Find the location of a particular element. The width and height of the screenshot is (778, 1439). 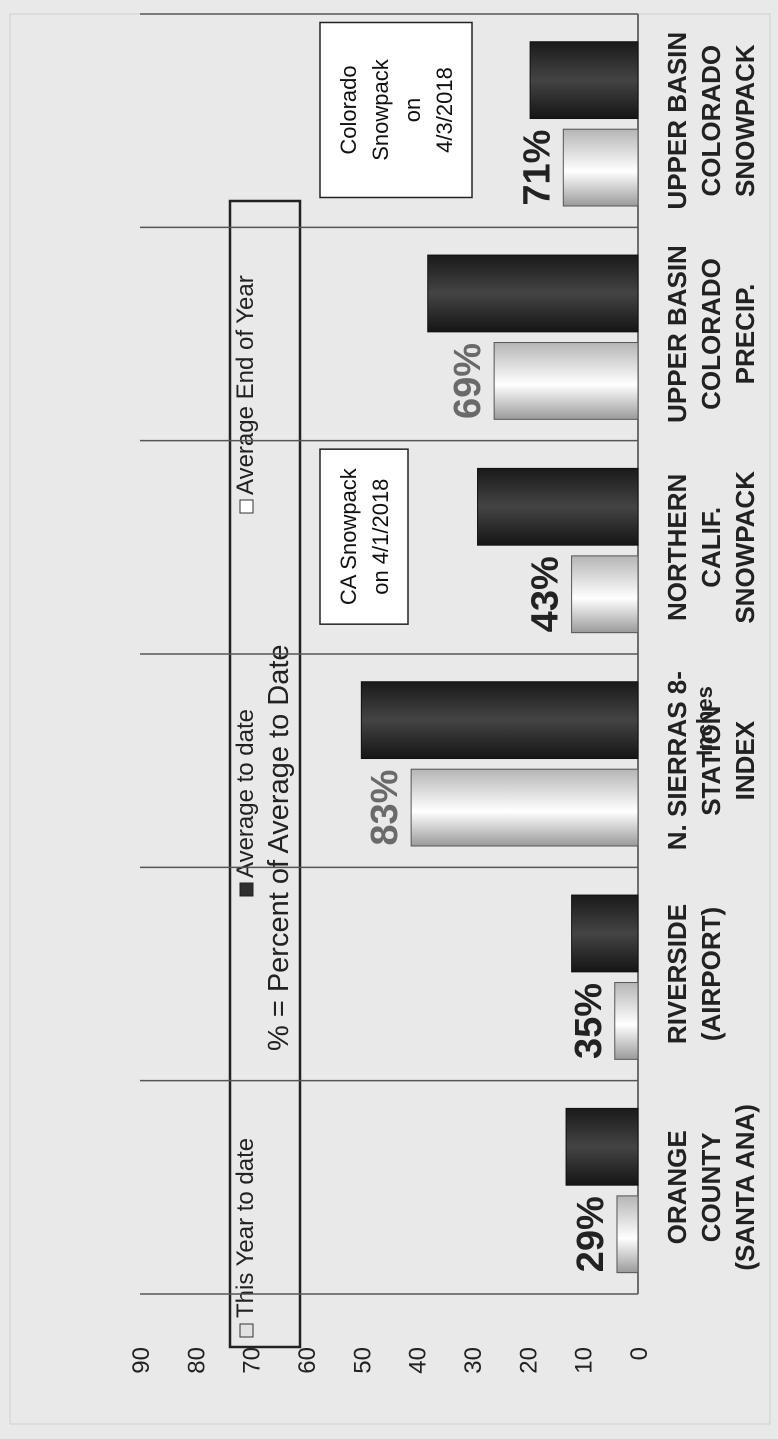

y-tick-label-10: 10 is located at coordinates (584, 1360).